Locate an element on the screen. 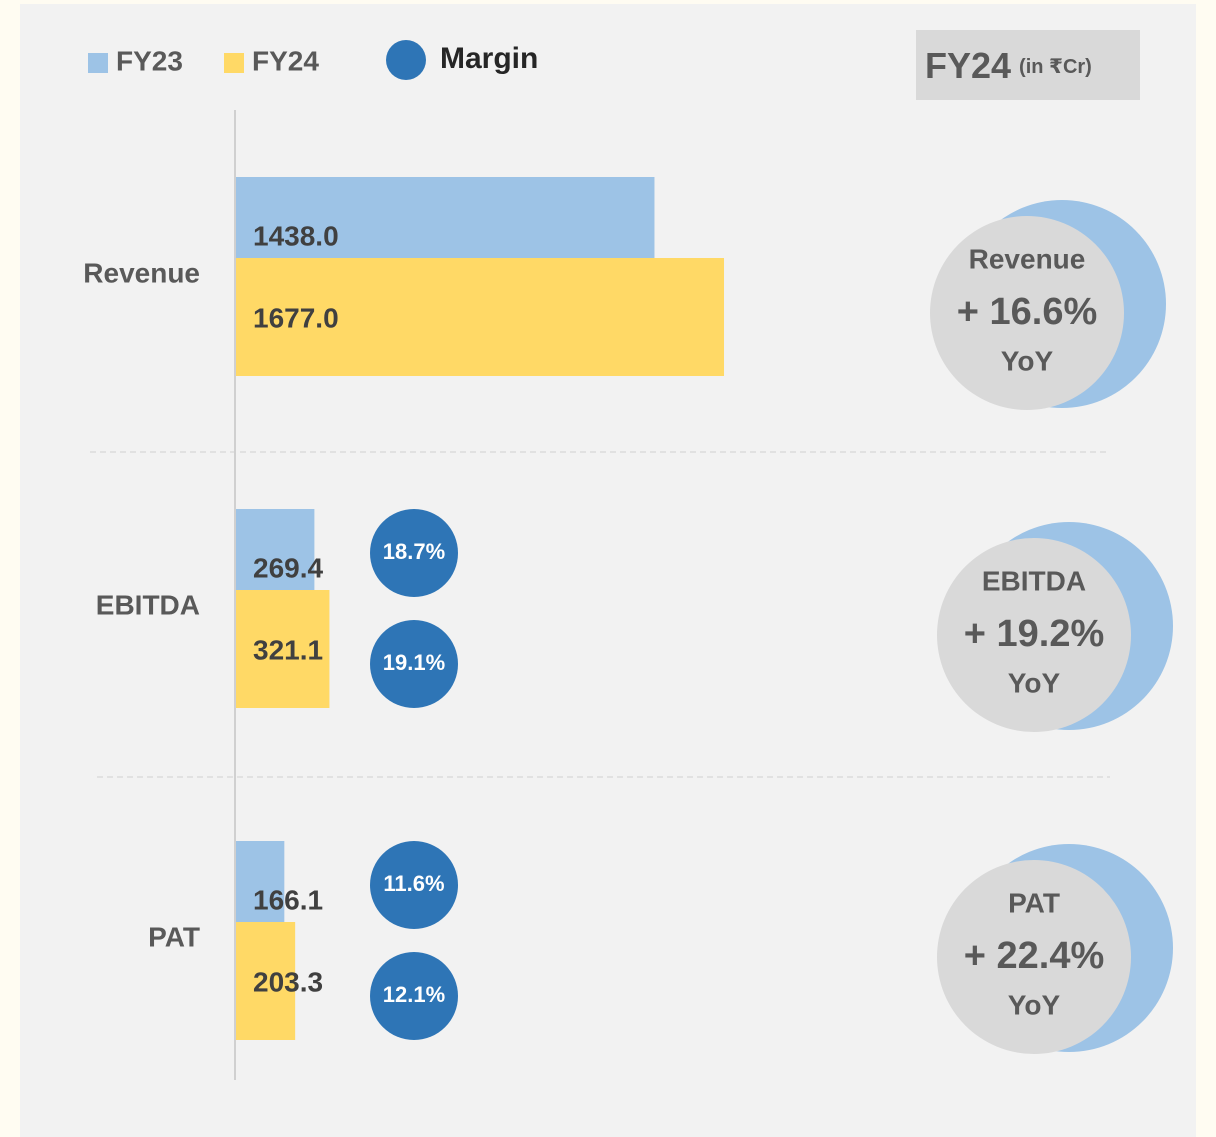 The height and width of the screenshot is (1137, 1216). value-label: 269.4 is located at coordinates (288, 567).